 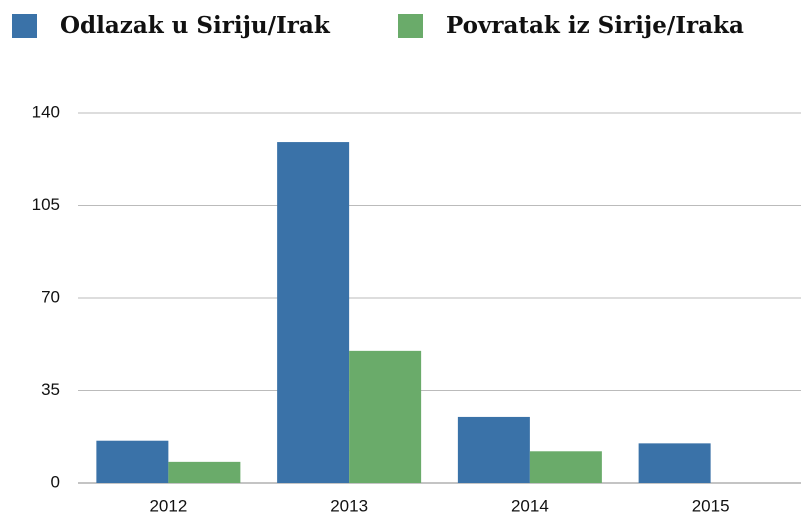 What do you see at coordinates (168, 505) in the screenshot?
I see `x-tick-label: 2012` at bounding box center [168, 505].